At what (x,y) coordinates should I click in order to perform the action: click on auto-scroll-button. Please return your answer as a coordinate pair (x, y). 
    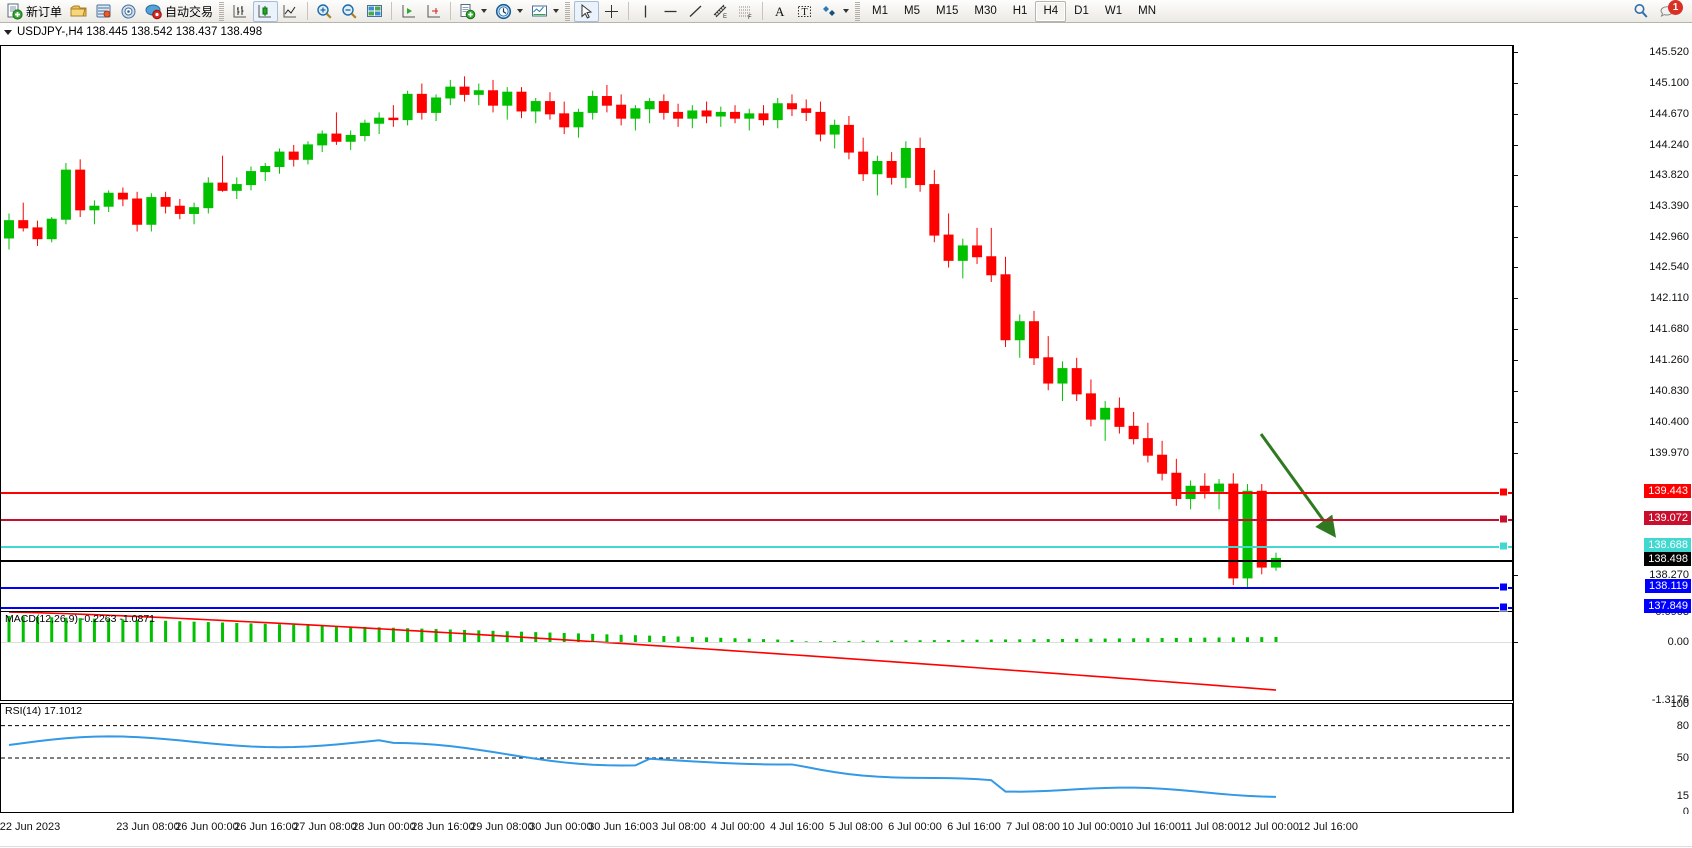
    Looking at the image, I should click on (408, 11).